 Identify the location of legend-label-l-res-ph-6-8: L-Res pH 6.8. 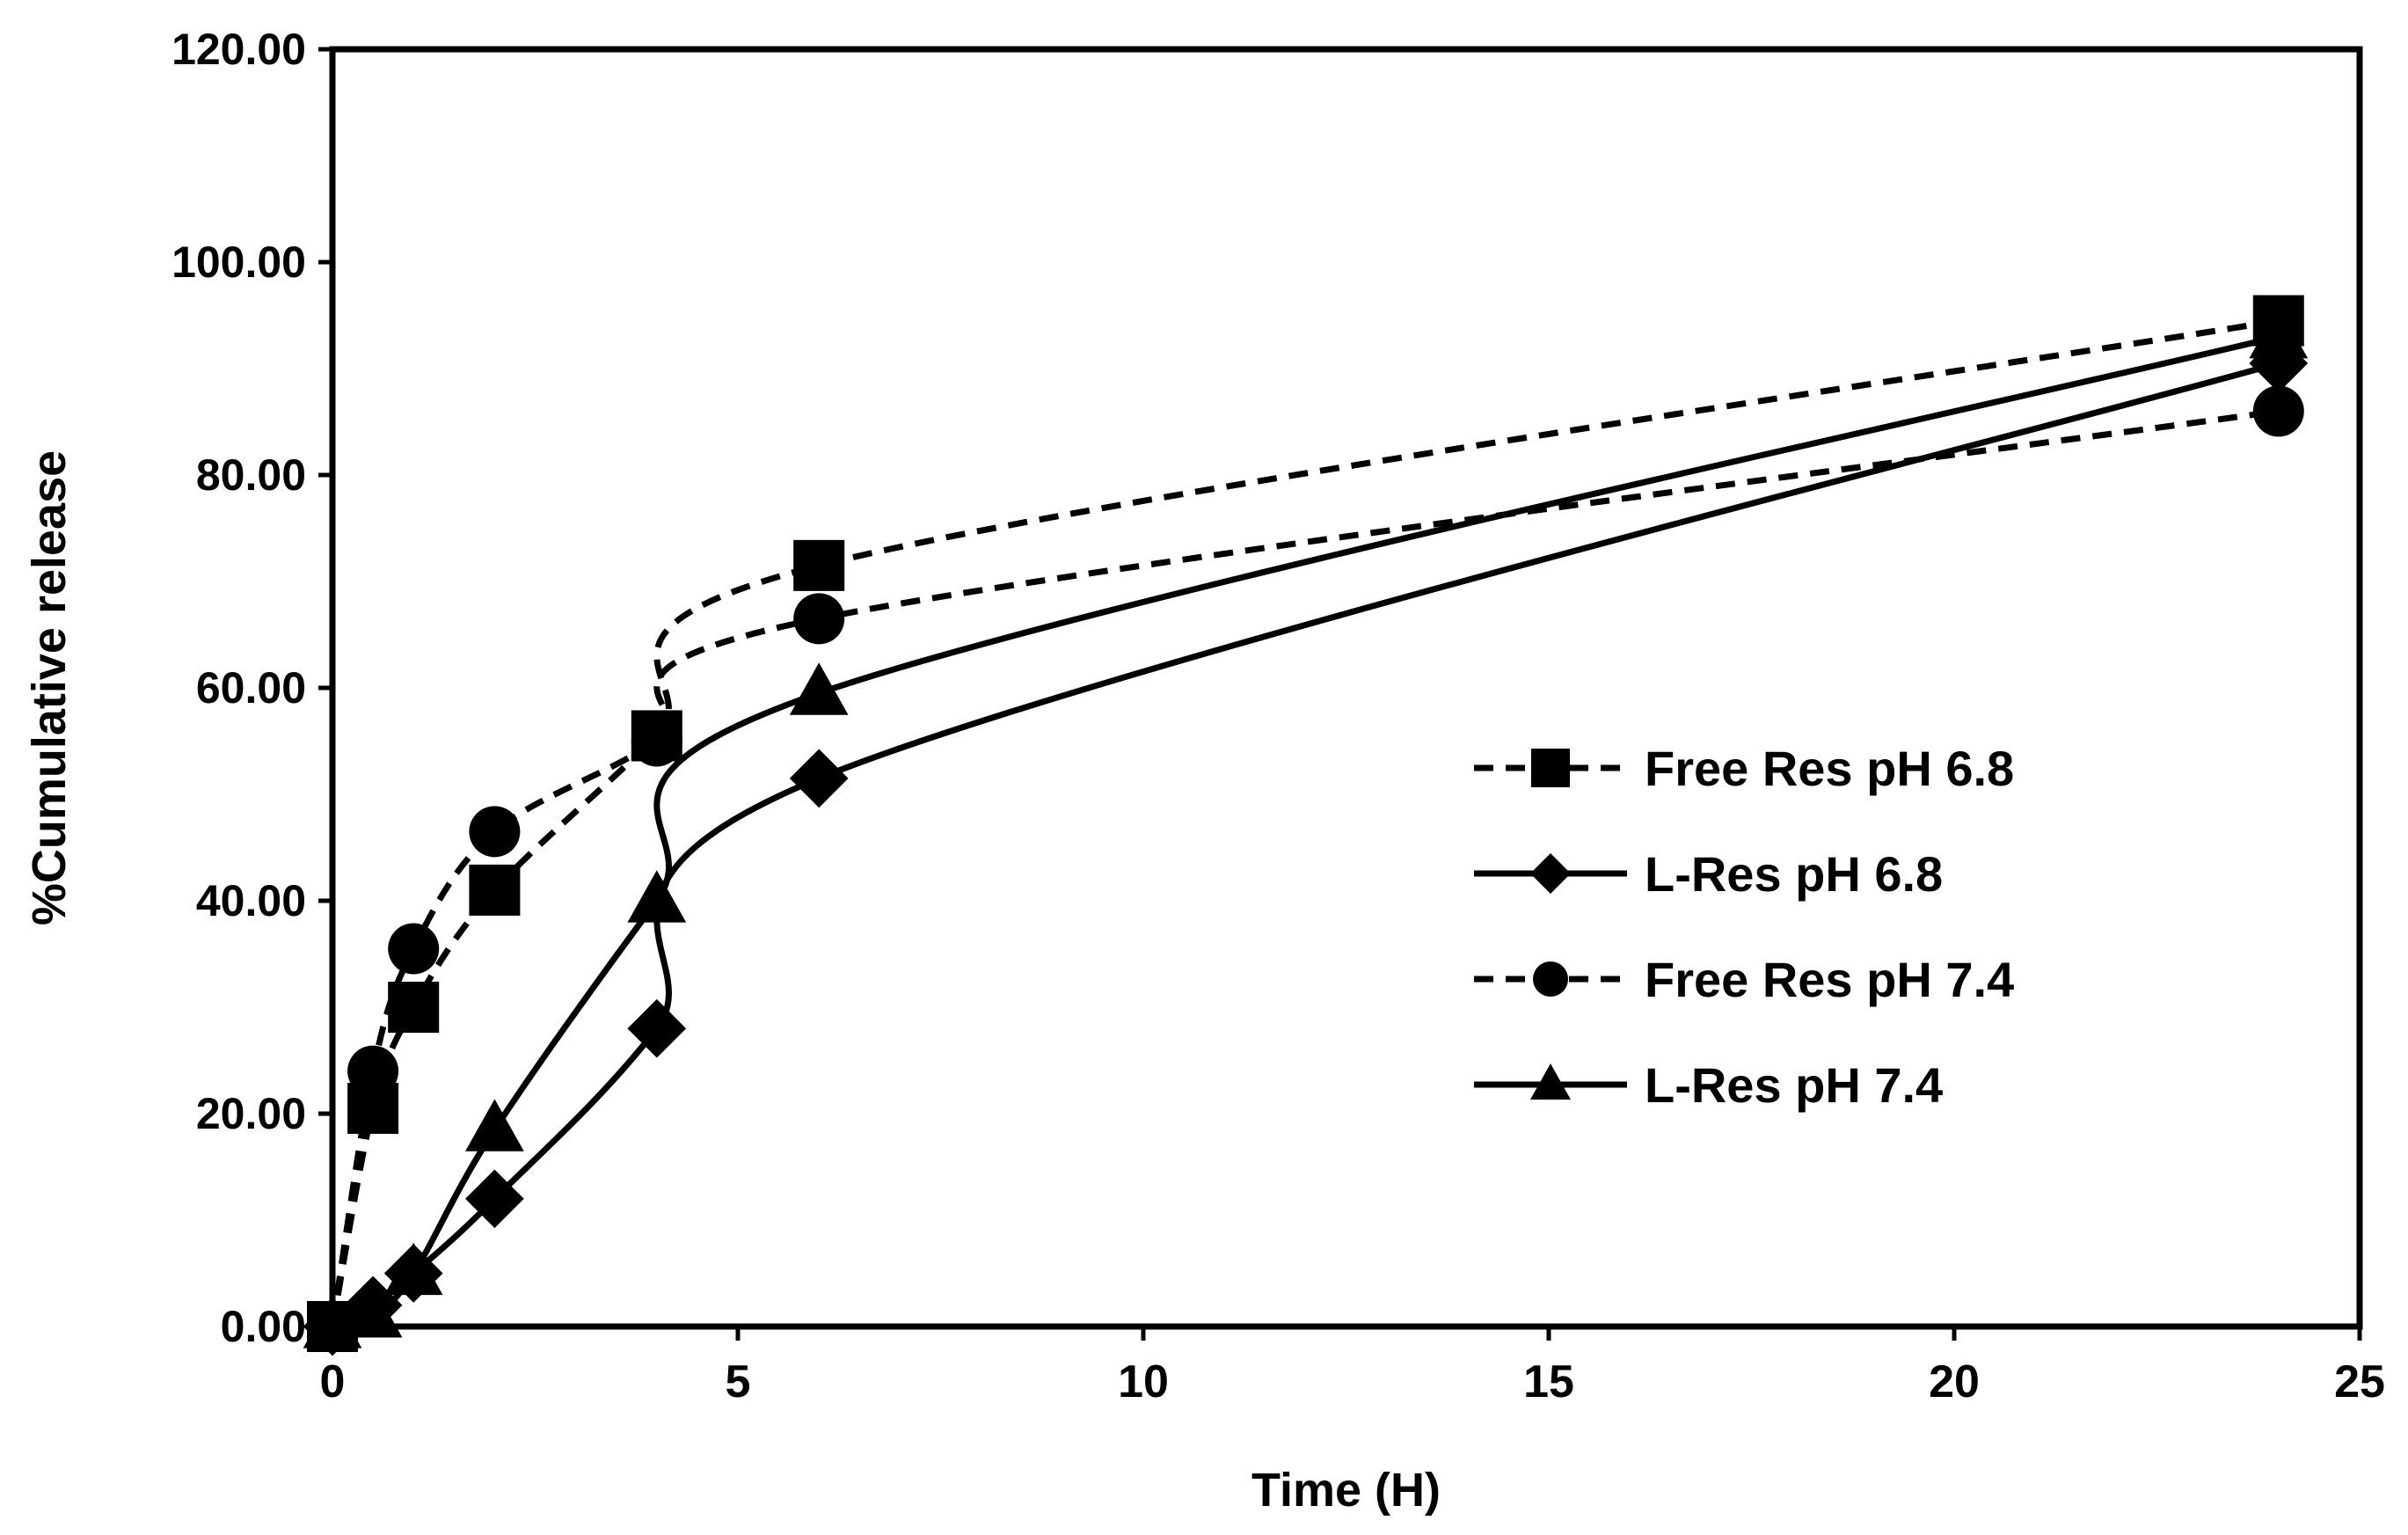
(1794, 874).